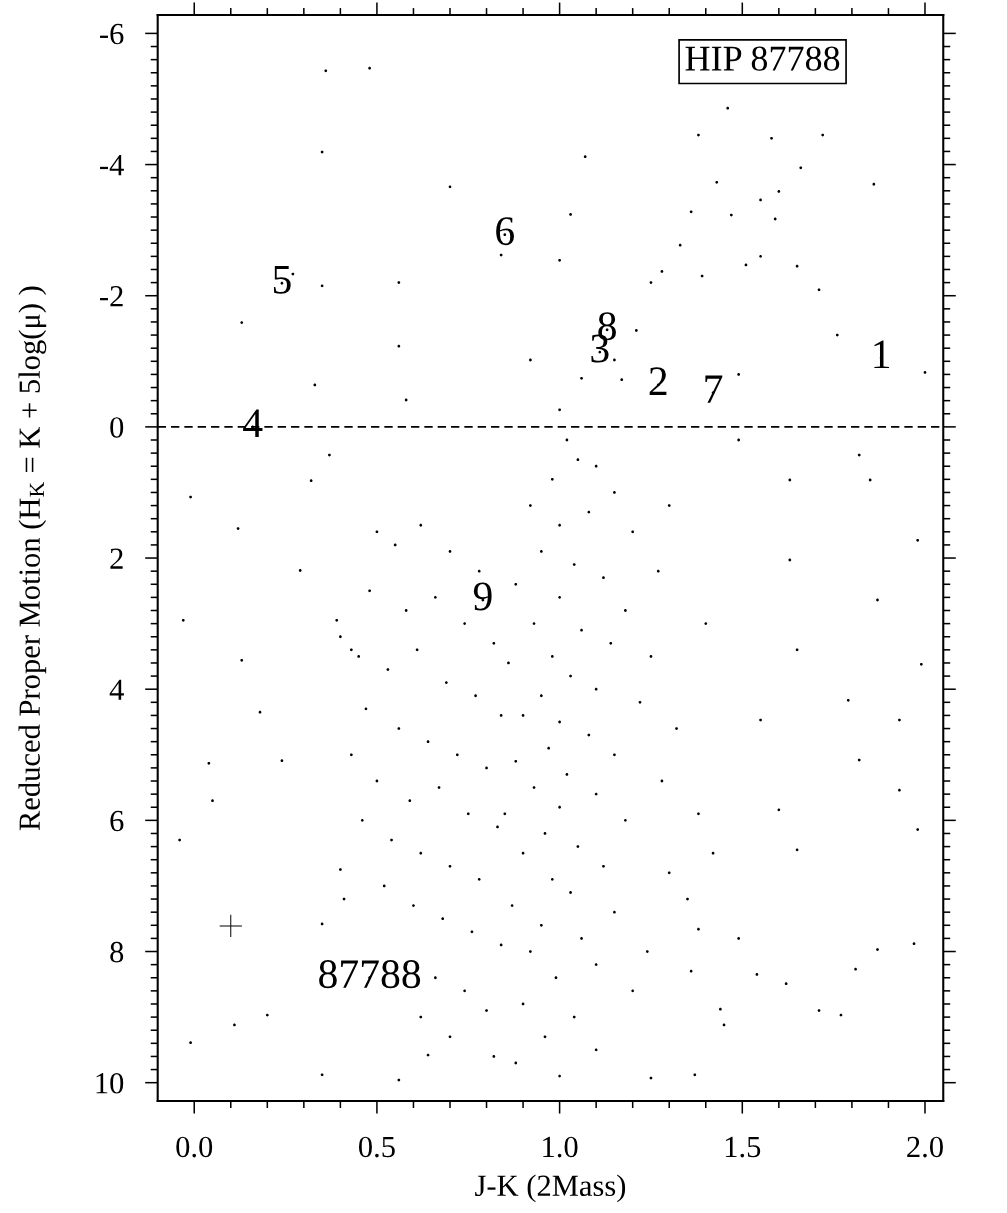 Image resolution: width=1007 pixels, height=1213 pixels. I want to click on y-tick-label: -6, so click(112, 34).